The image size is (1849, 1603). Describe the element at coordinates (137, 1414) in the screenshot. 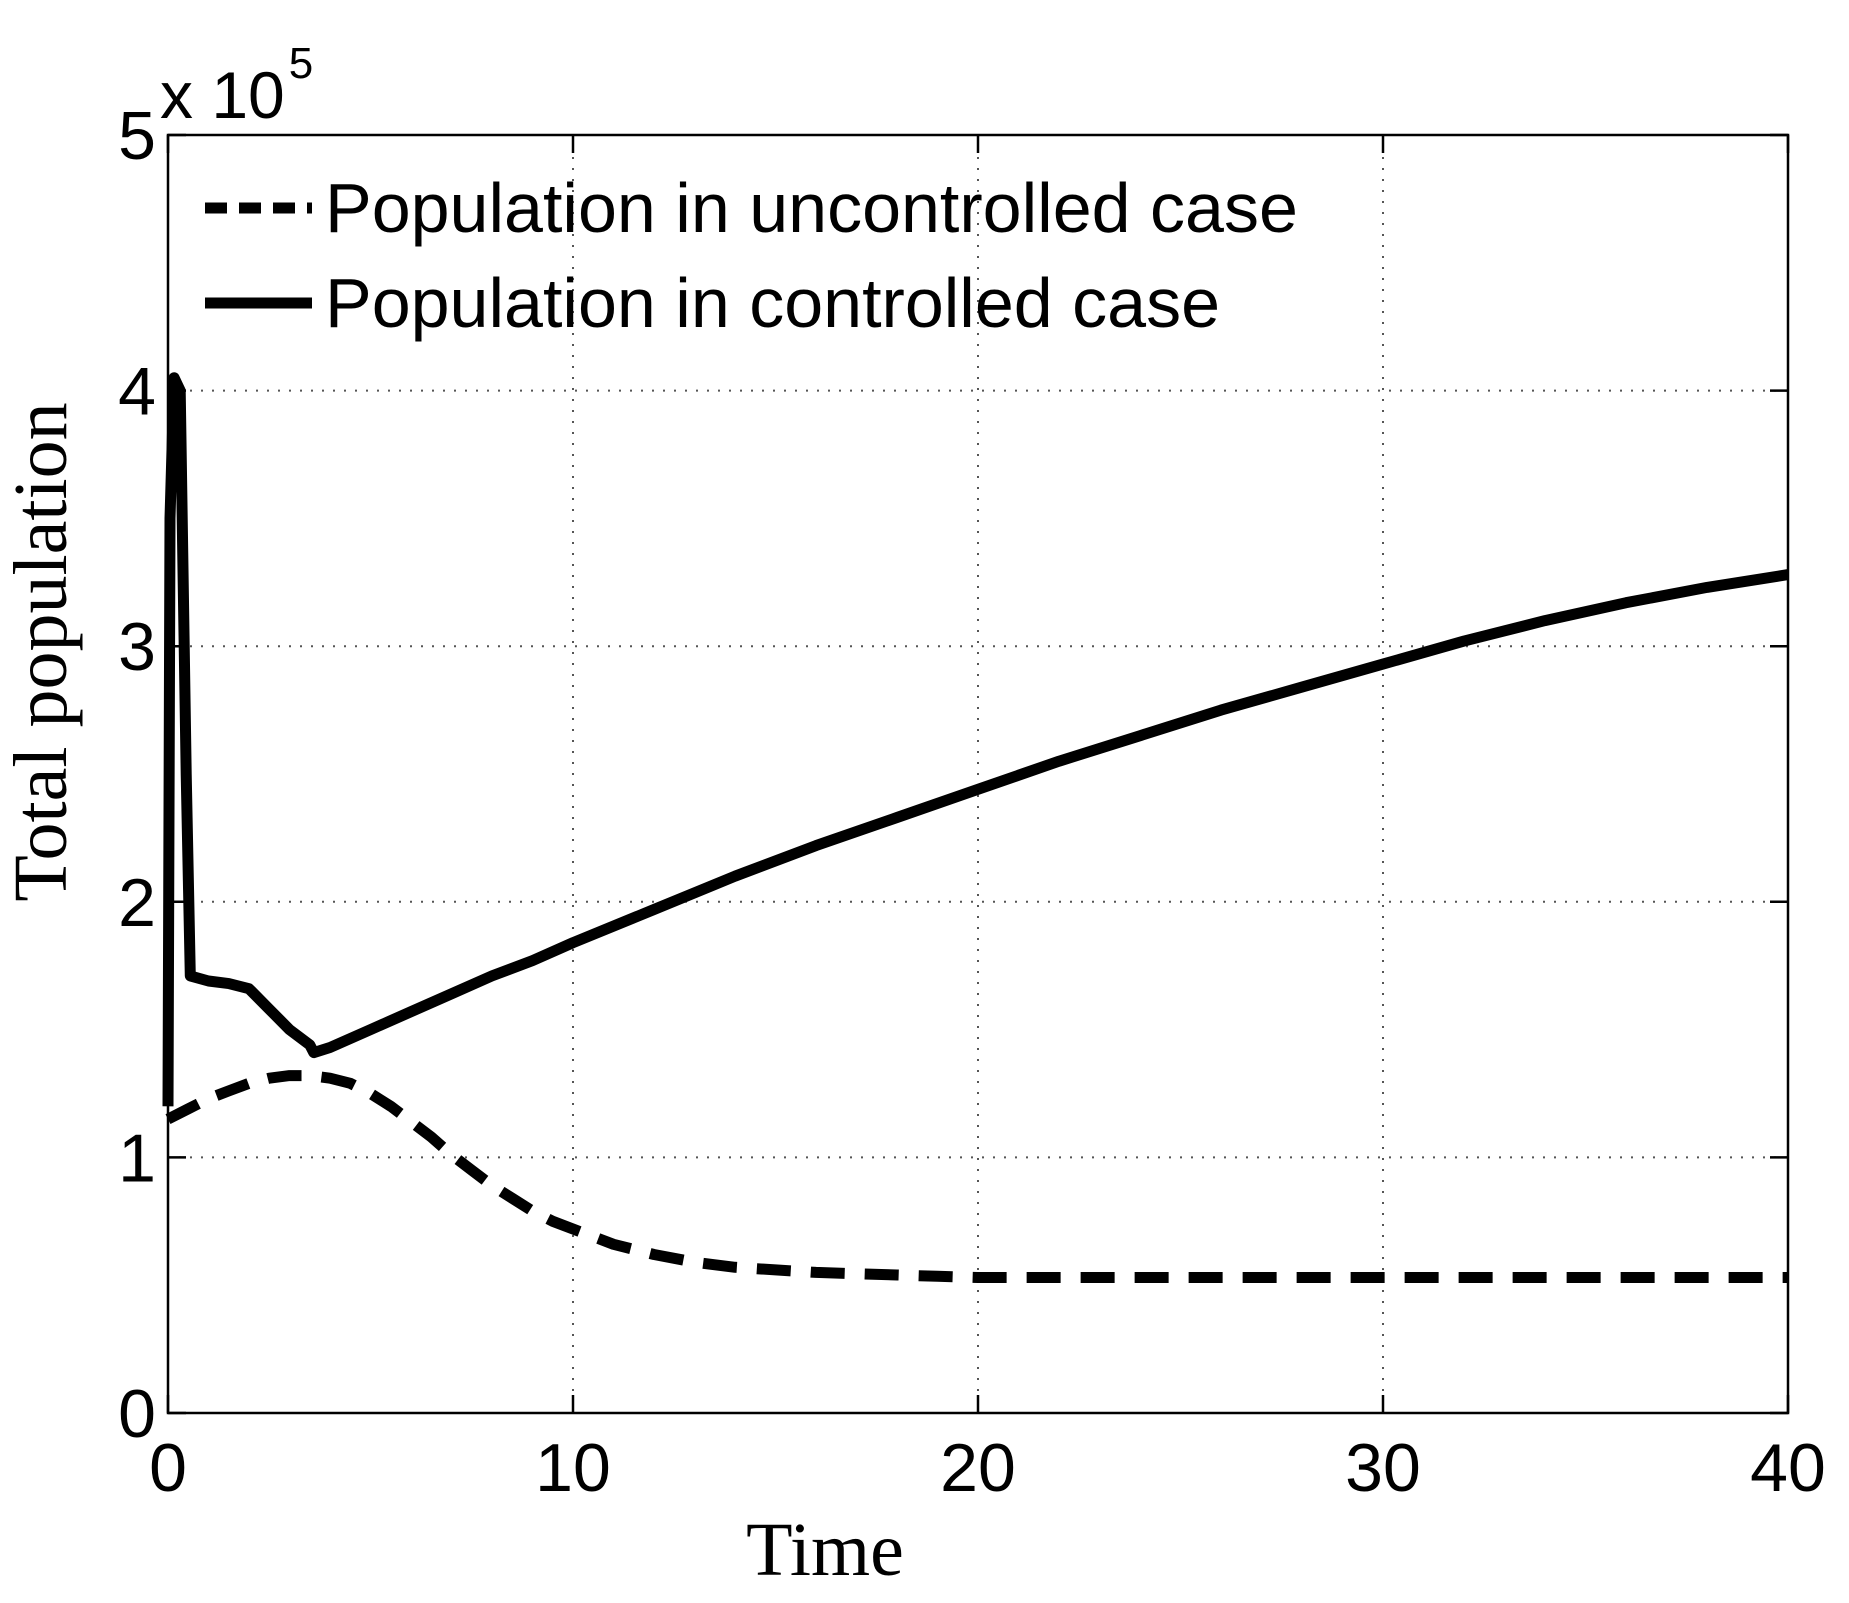

I see `y-tick-label-0: 0` at that location.